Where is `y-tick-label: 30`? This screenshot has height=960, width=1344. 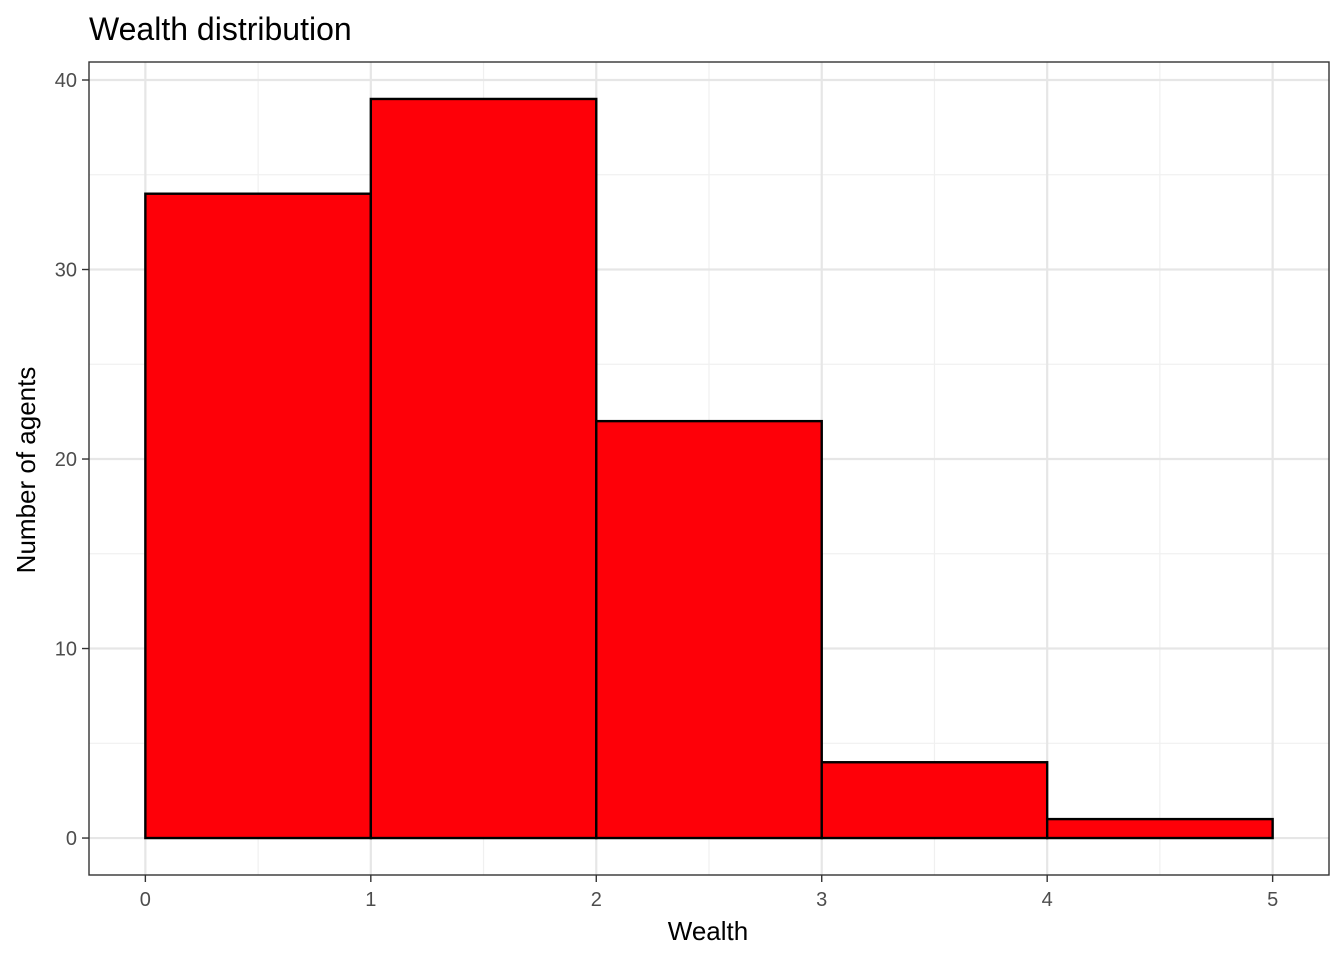
y-tick-label: 30 is located at coordinates (66, 271).